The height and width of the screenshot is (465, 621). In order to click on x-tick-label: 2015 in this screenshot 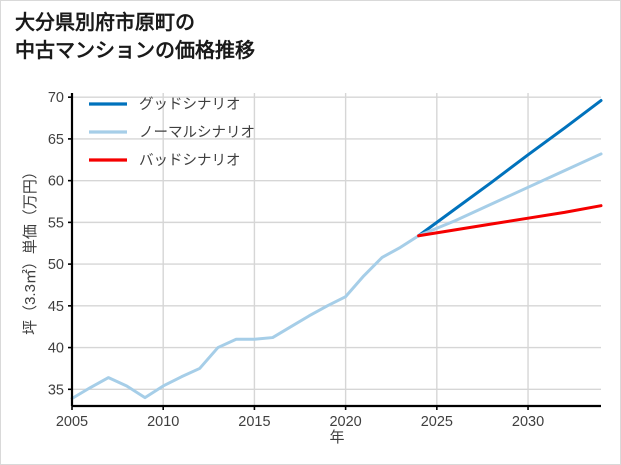, I will do `click(254, 422)`.